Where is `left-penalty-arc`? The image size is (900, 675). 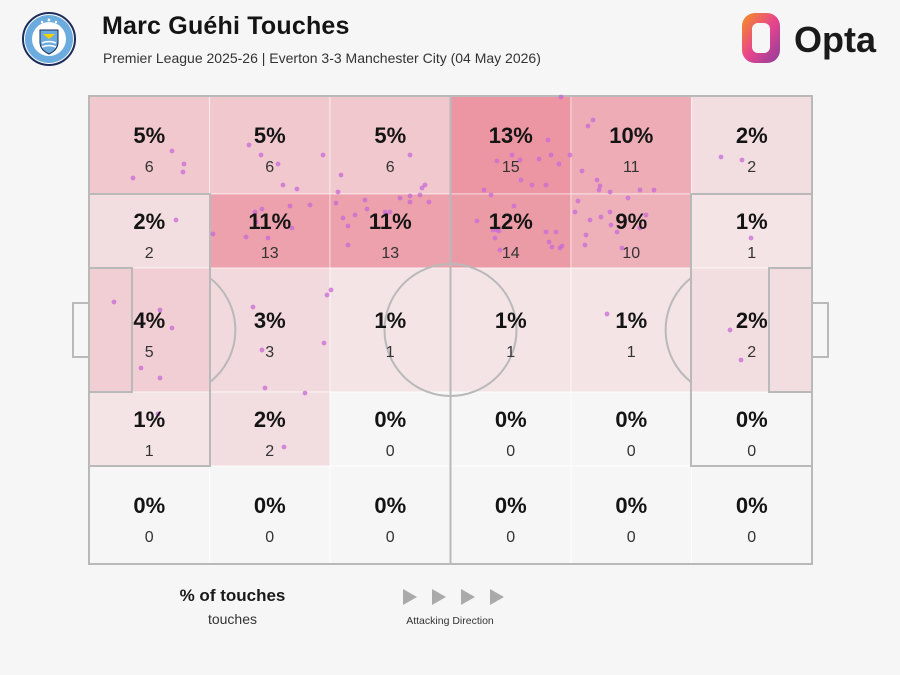 left-penalty-arc is located at coordinates (223, 330).